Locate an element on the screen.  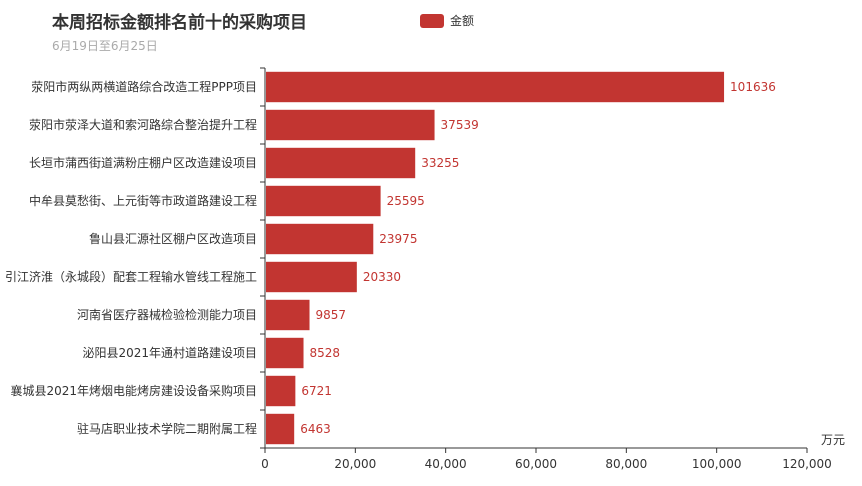
category-label: 长垣市蒲西街道满粉庄棚户区改造建设项目 is located at coordinates (143, 162).